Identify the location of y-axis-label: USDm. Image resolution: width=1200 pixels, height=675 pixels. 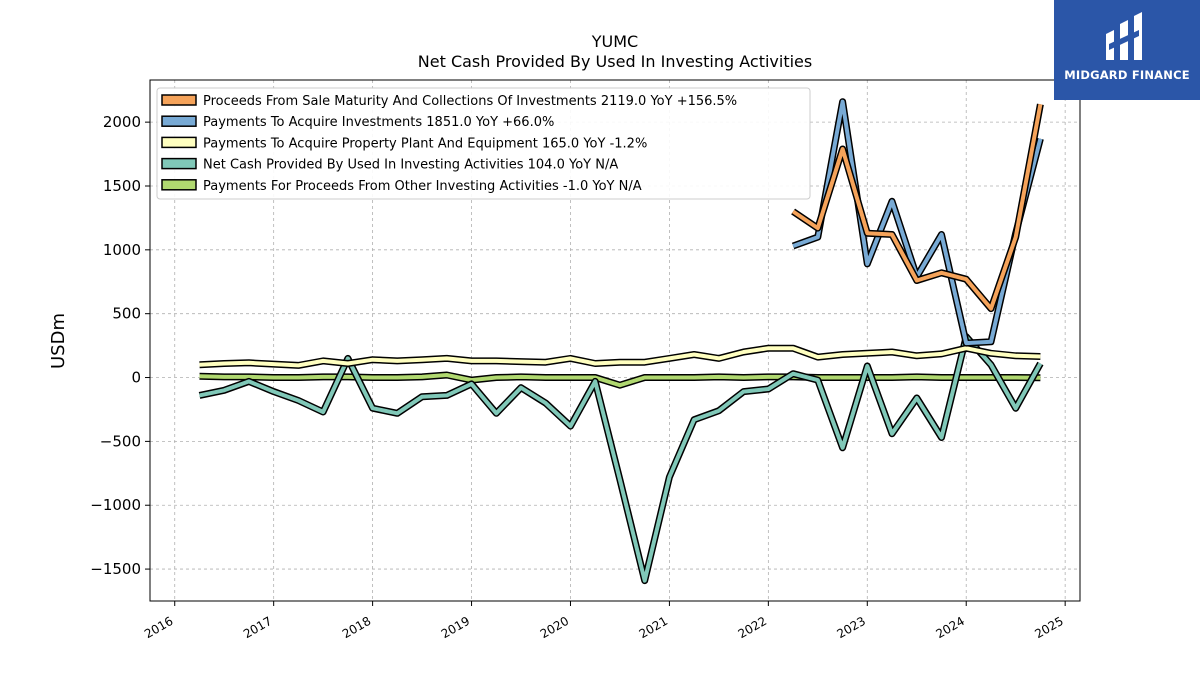
(58, 341).